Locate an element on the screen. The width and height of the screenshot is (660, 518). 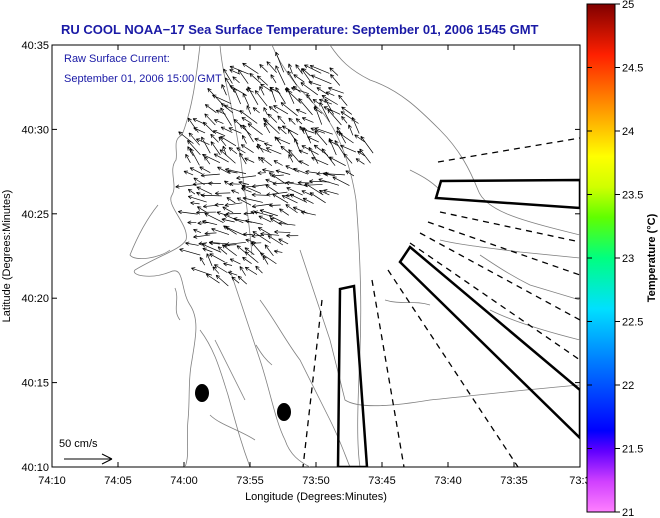
x-tick-label: 74:05 is located at coordinates (118, 481).